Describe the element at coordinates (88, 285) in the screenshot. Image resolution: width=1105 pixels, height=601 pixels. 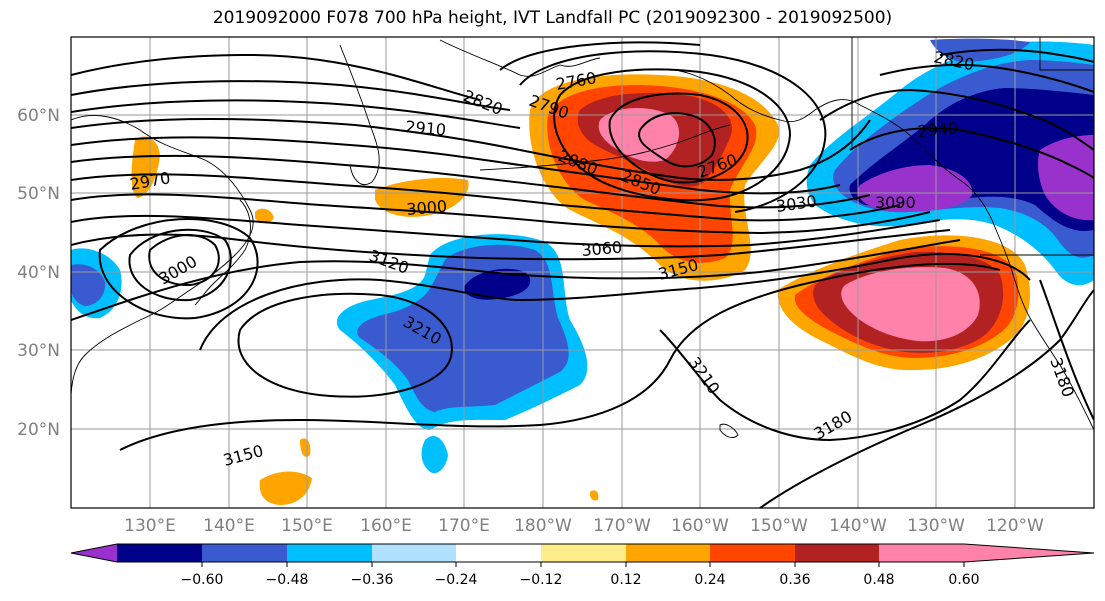
I see `negative-anomaly-west-inner` at that location.